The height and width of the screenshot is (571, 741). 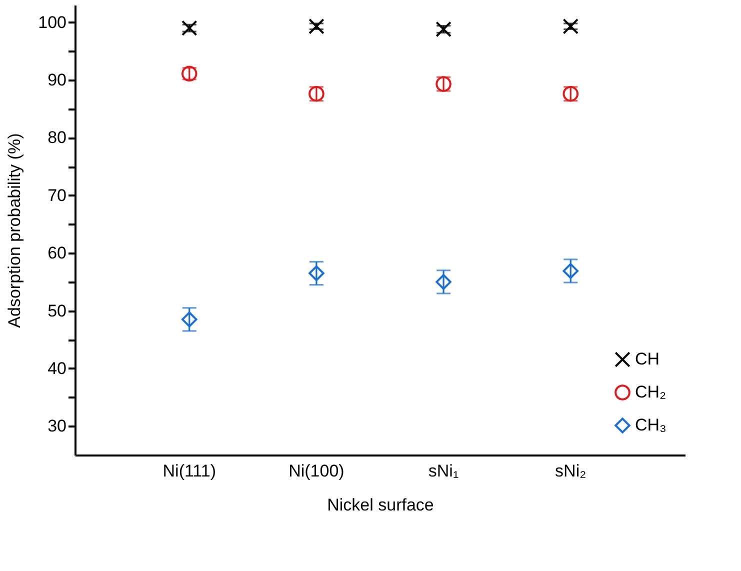 What do you see at coordinates (650, 392) in the screenshot?
I see `legend-label: CH₂` at bounding box center [650, 392].